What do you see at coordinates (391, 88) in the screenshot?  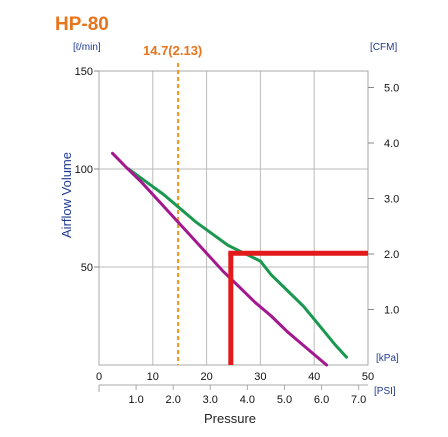 I see `cfm-tick-label-4: 5.0` at bounding box center [391, 88].